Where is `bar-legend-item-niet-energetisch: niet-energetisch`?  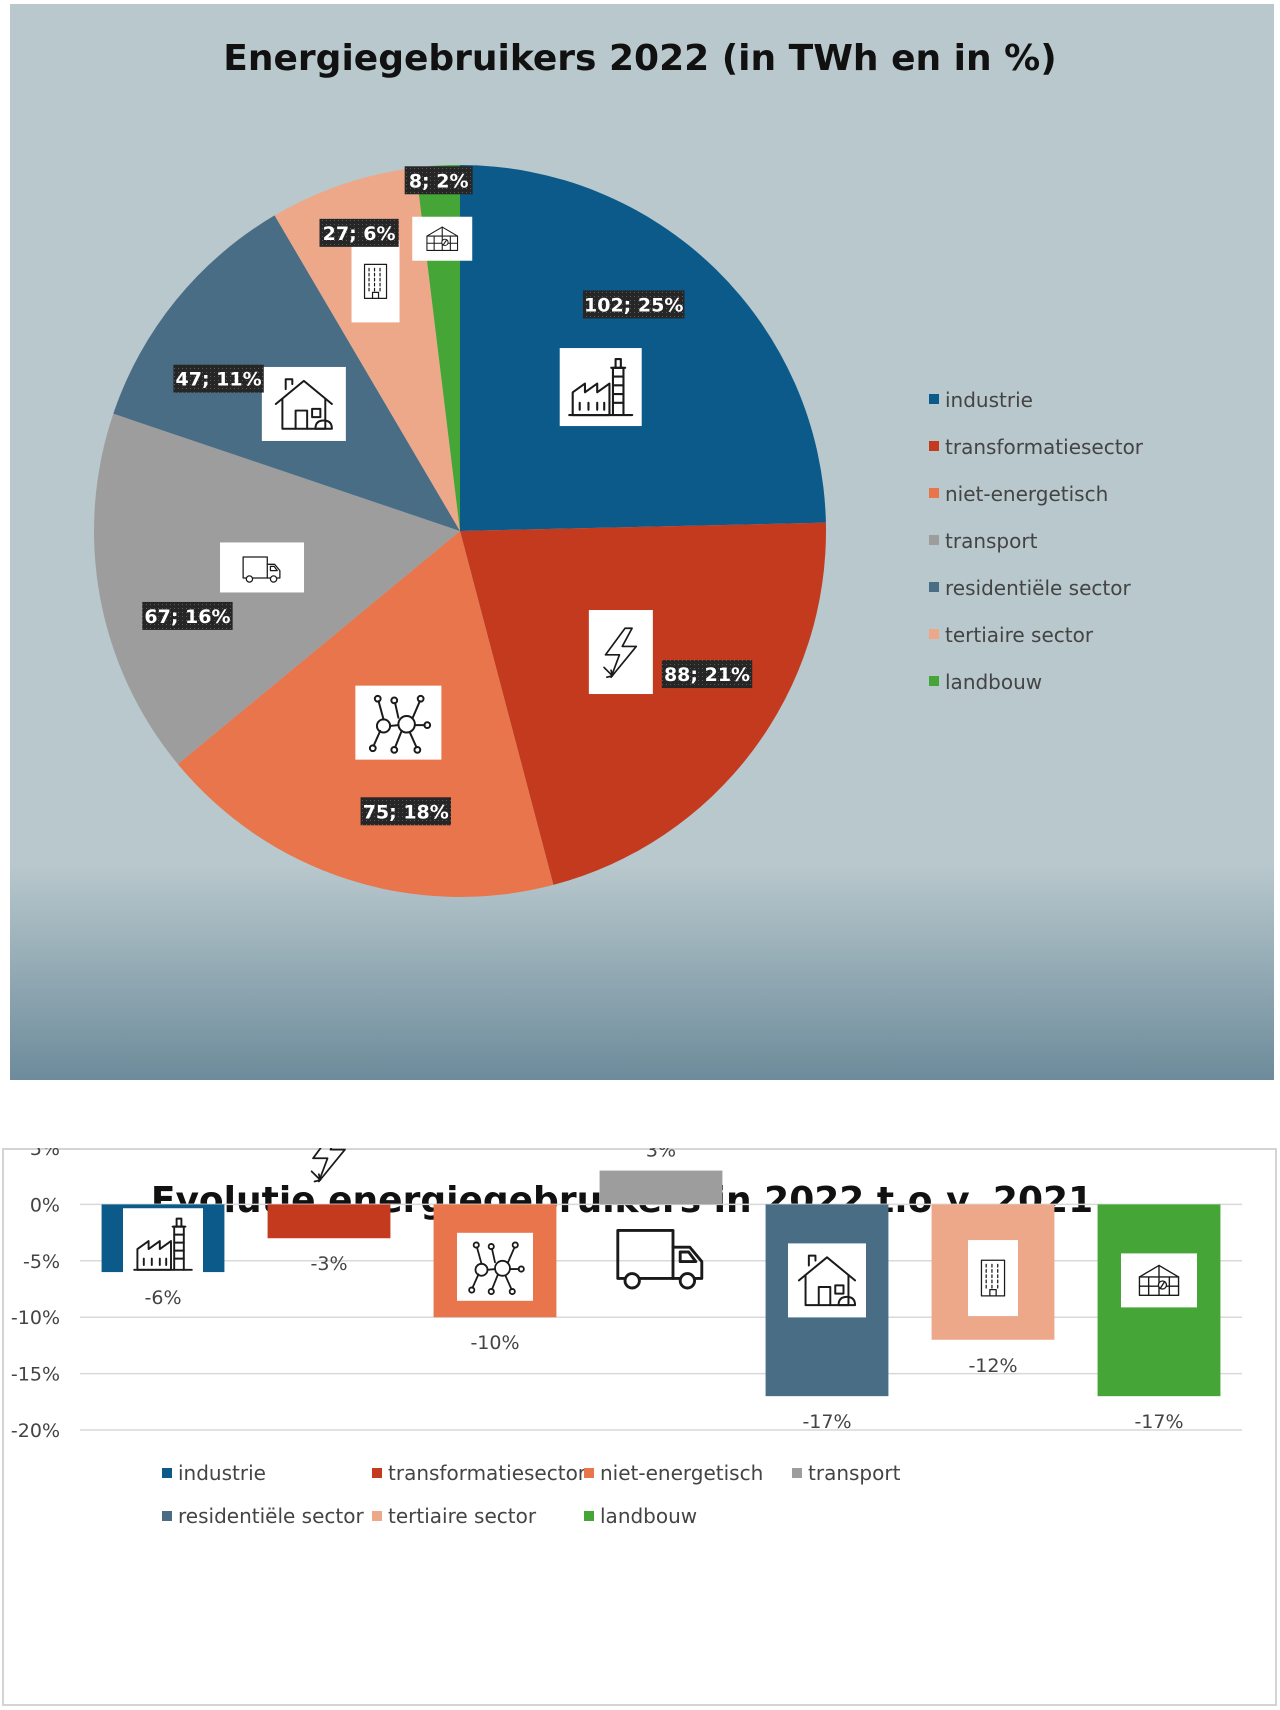 bar-legend-item-niet-energetisch: niet-energetisch is located at coordinates (673, 1473).